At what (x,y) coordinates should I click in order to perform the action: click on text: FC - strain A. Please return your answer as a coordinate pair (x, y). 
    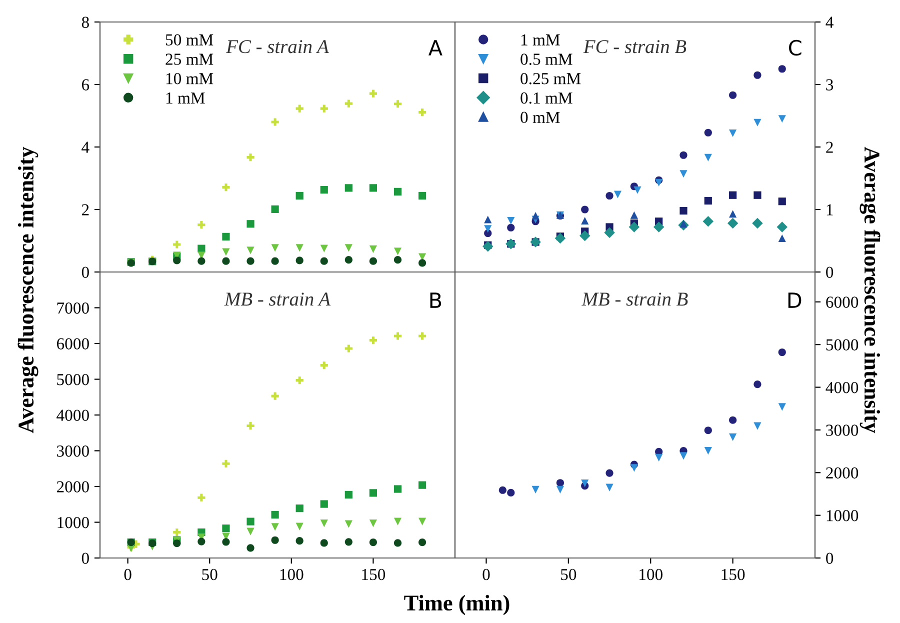
    Looking at the image, I should click on (277, 47).